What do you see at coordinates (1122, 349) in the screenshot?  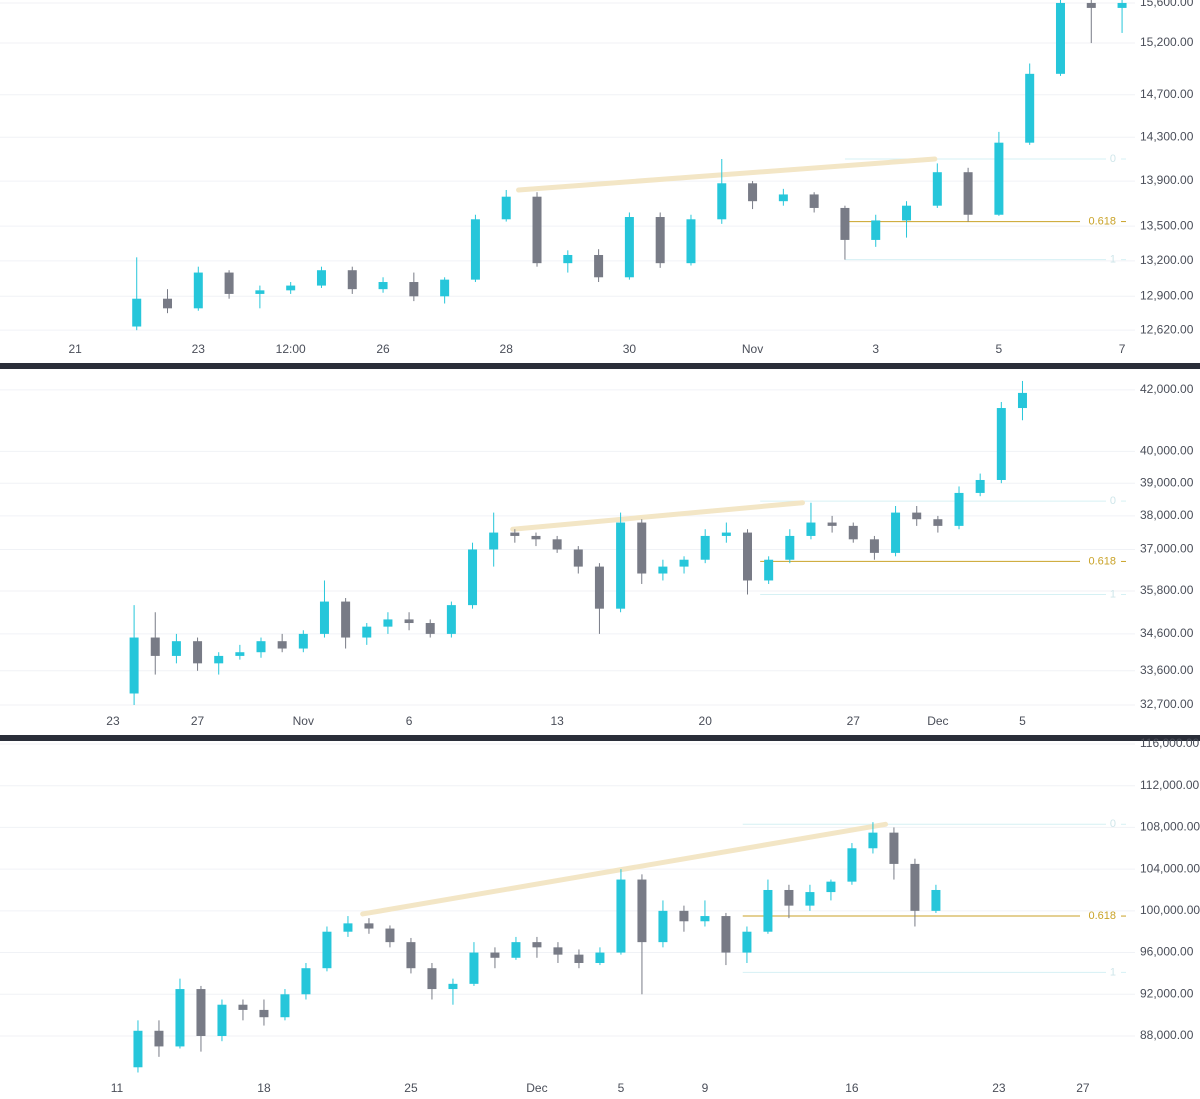 I see `x-tick-label: 7` at bounding box center [1122, 349].